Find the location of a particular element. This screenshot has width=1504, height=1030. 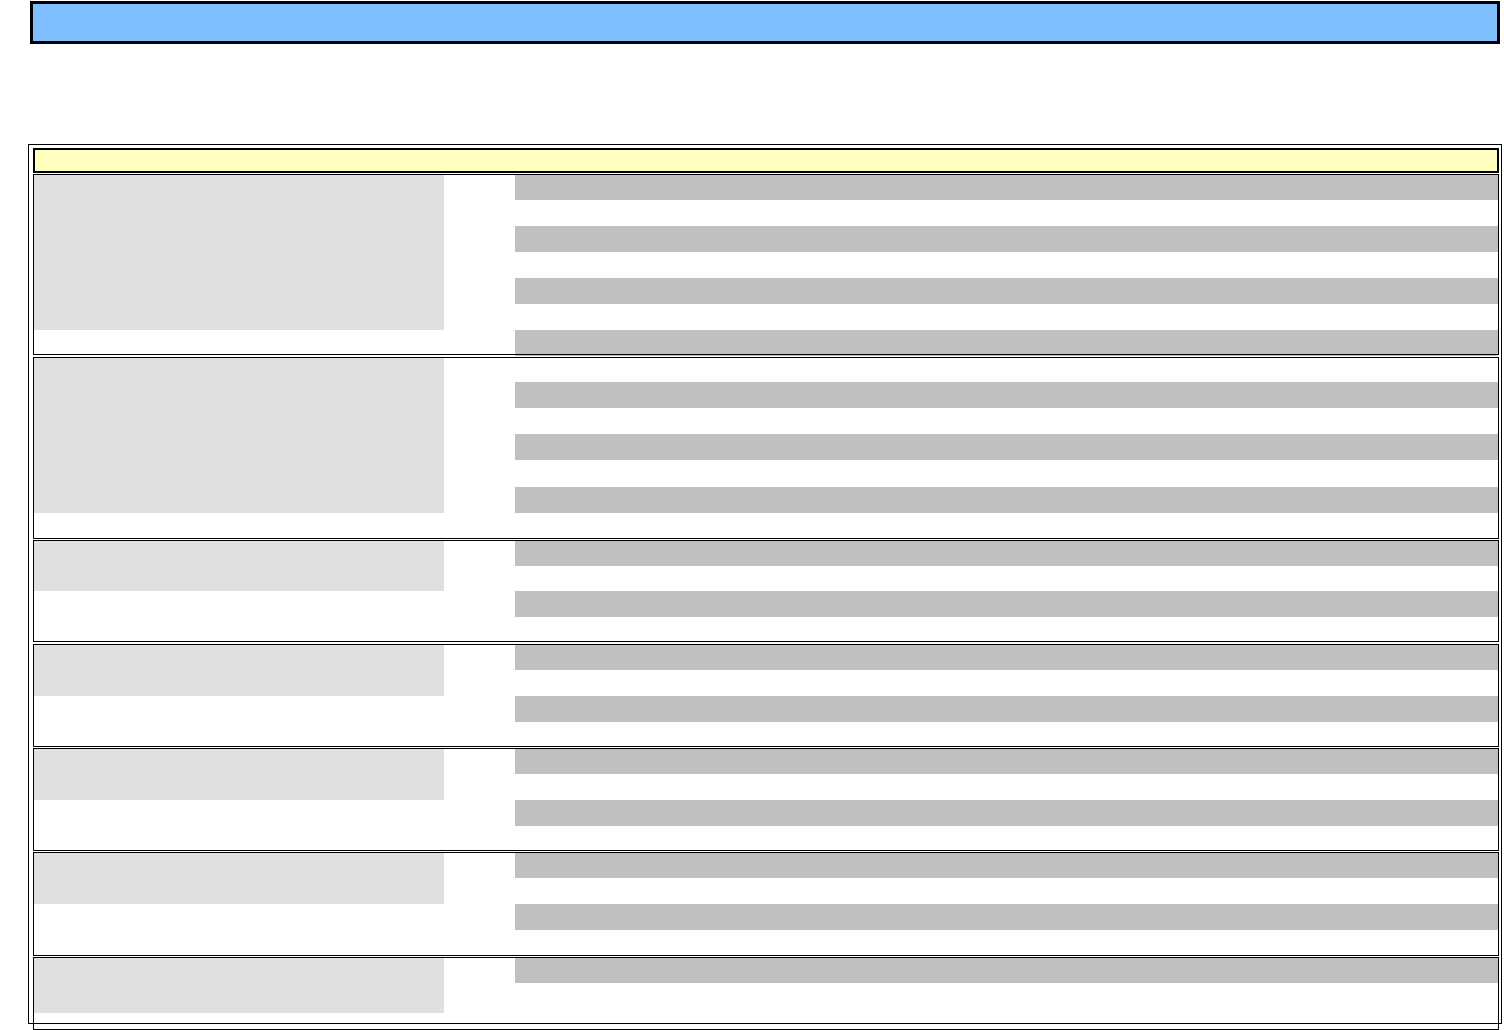

form-banner is located at coordinates (766, 160).